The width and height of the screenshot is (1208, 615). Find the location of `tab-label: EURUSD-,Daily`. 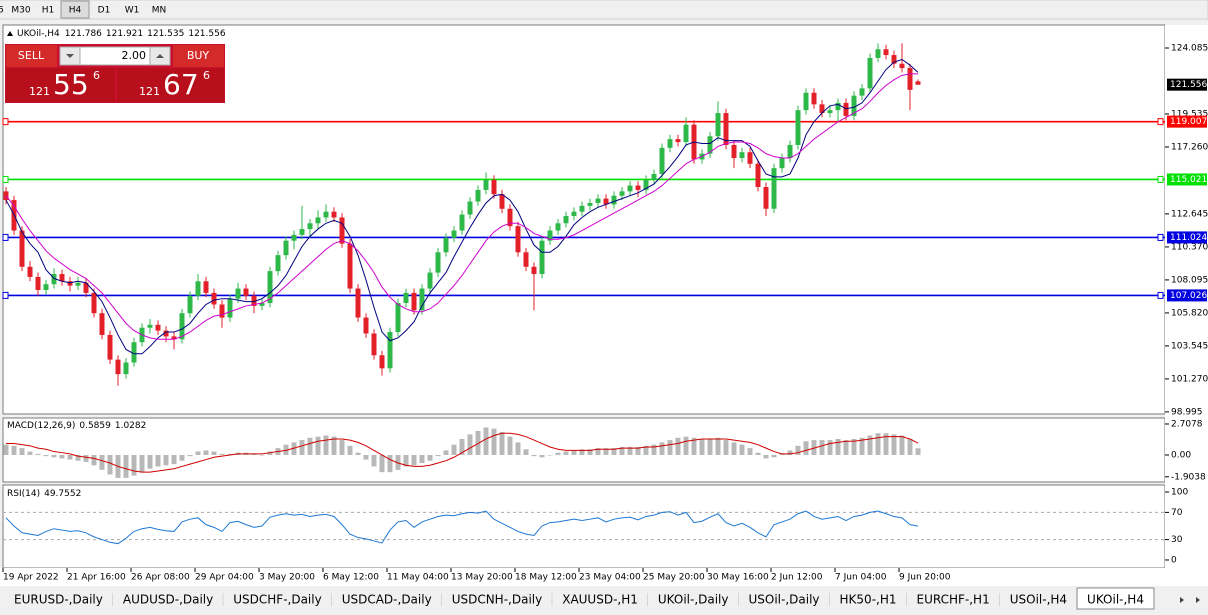

tab-label: EURUSD-,Daily is located at coordinates (58, 600).